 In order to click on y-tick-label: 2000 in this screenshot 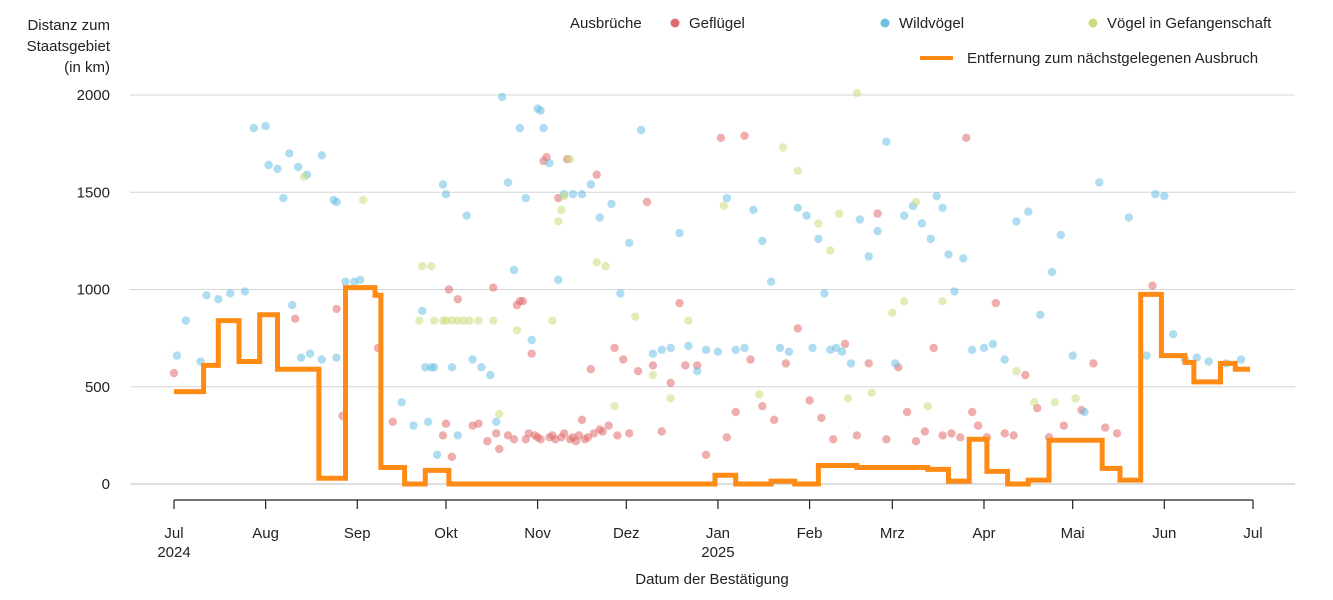, I will do `click(93, 95)`.